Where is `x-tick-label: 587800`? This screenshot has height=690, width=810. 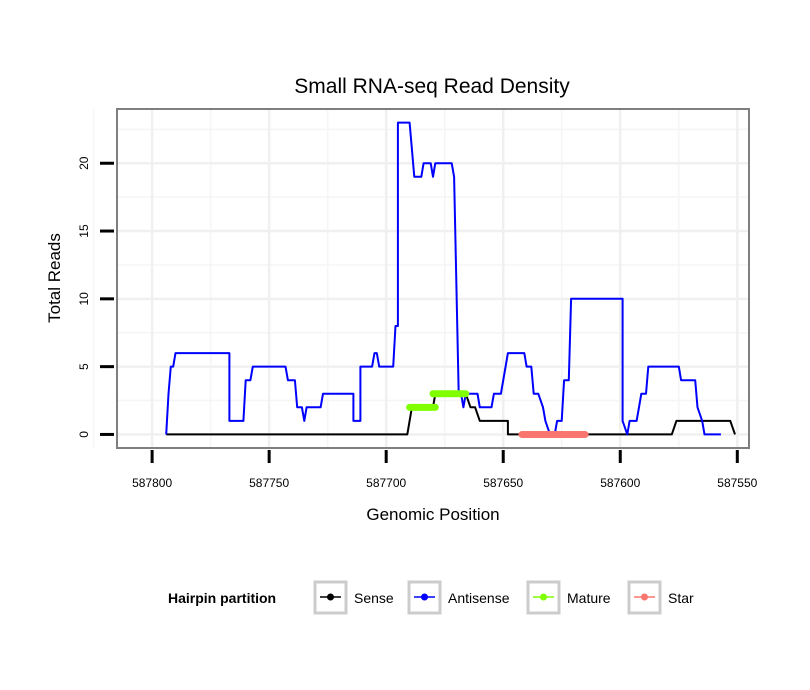
x-tick-label: 587800 is located at coordinates (152, 483).